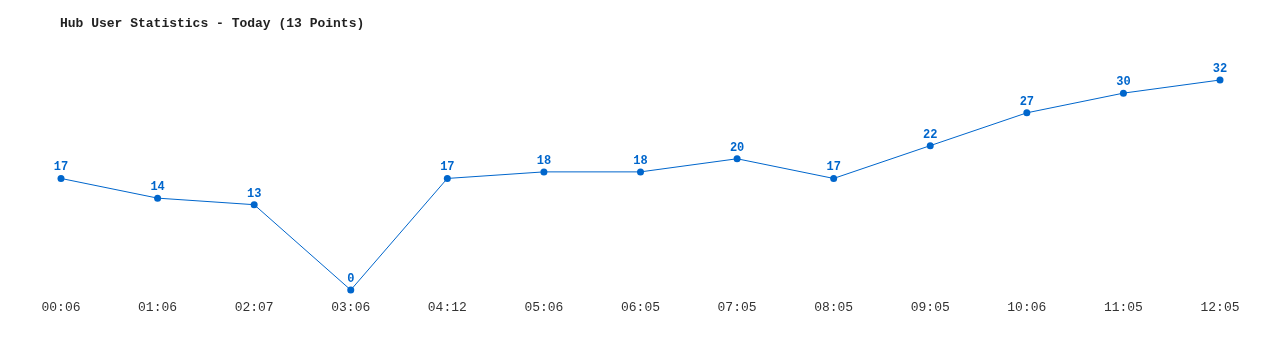  Describe the element at coordinates (254, 193) in the screenshot. I see `data-label: 13` at that location.